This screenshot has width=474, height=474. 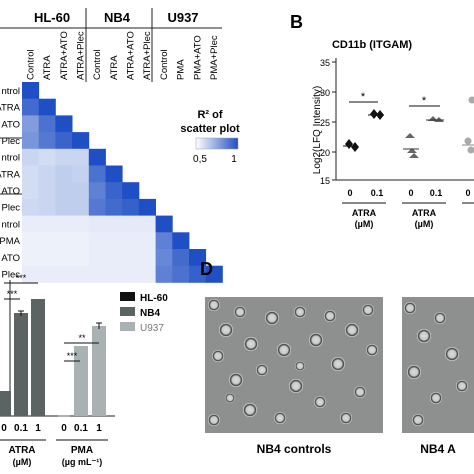 I want to click on ytick-label: 15, so click(x=325, y=181).